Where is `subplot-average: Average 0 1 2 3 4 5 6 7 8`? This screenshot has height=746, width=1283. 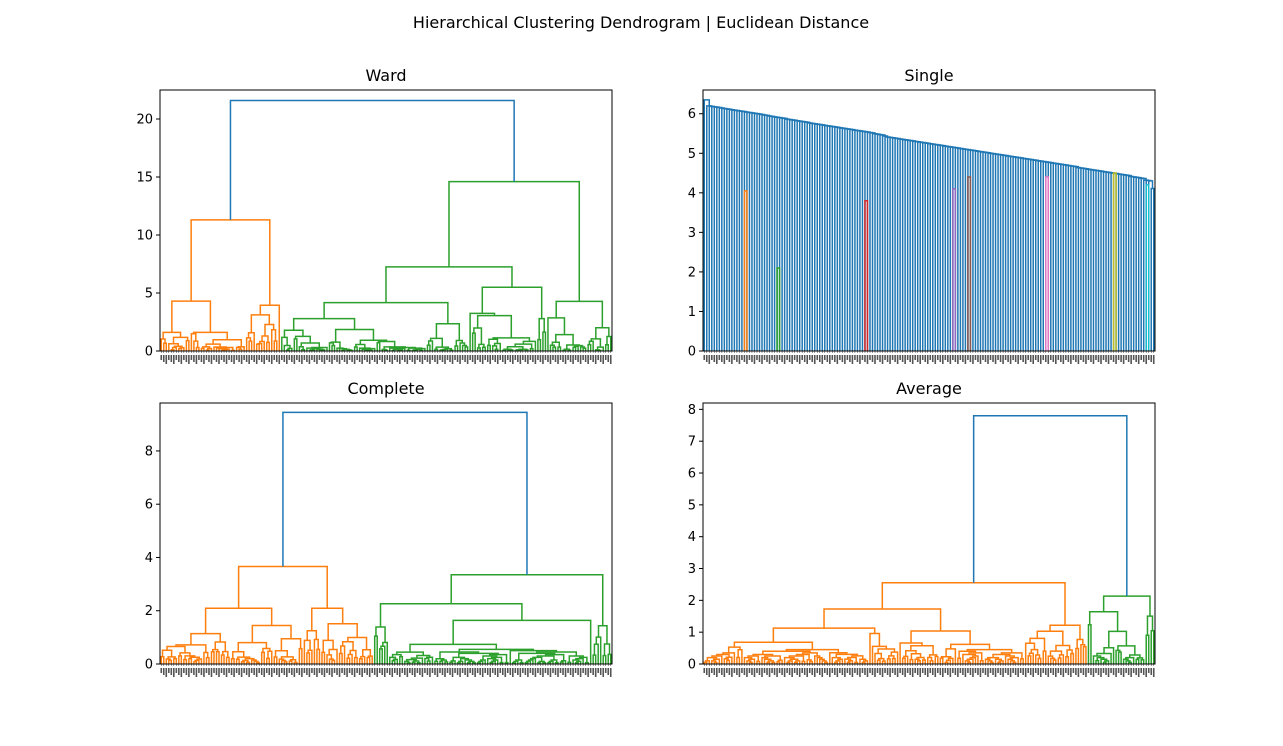
subplot-average: Average 0 1 2 3 4 5 6 7 8 is located at coordinates (922, 528).